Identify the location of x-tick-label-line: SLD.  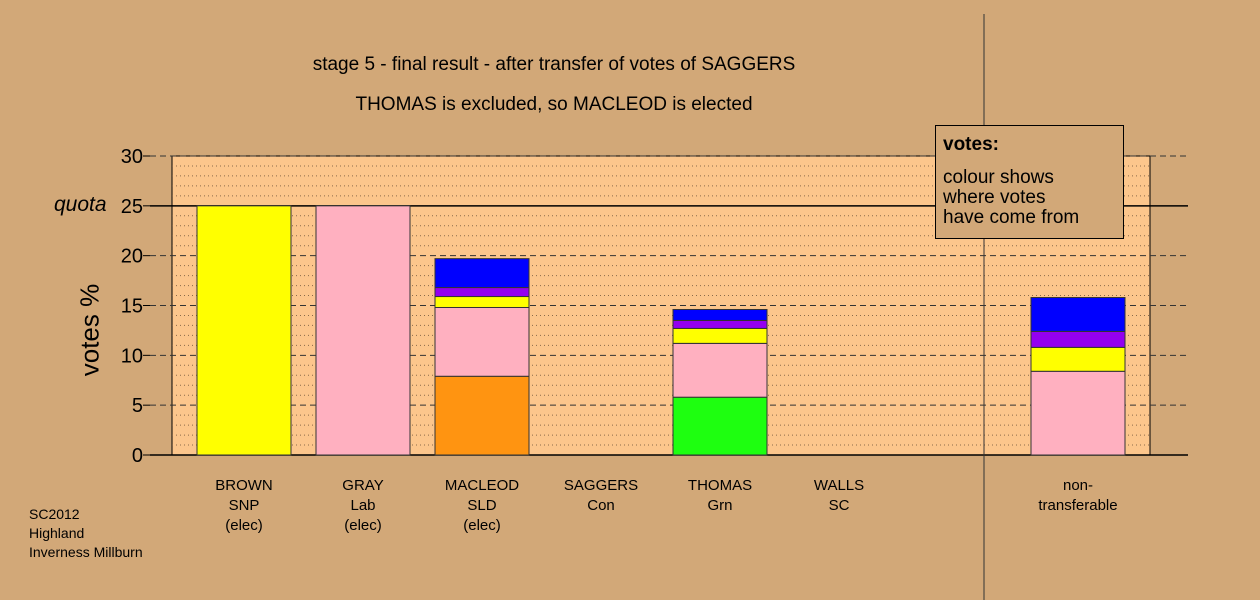
(482, 505).